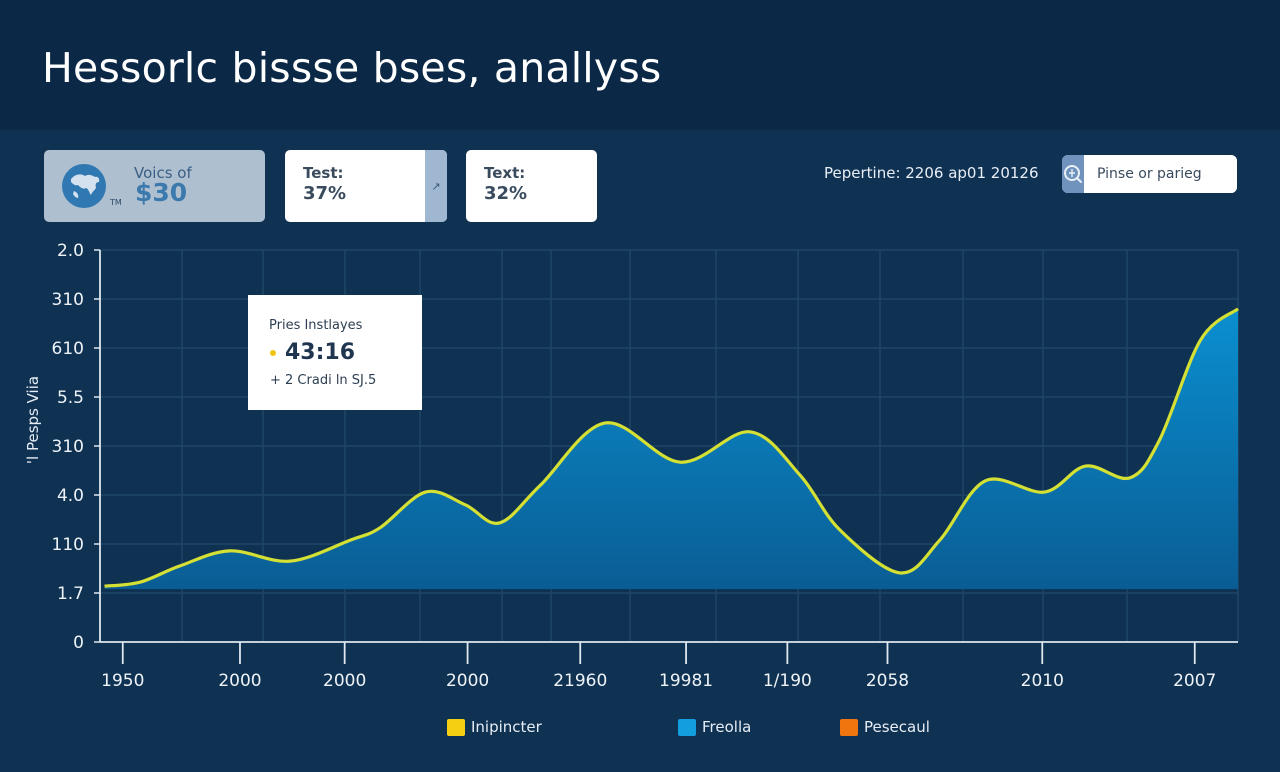 This screenshot has height=772, width=1280. I want to click on legend-label: Pesecaul, so click(897, 727).